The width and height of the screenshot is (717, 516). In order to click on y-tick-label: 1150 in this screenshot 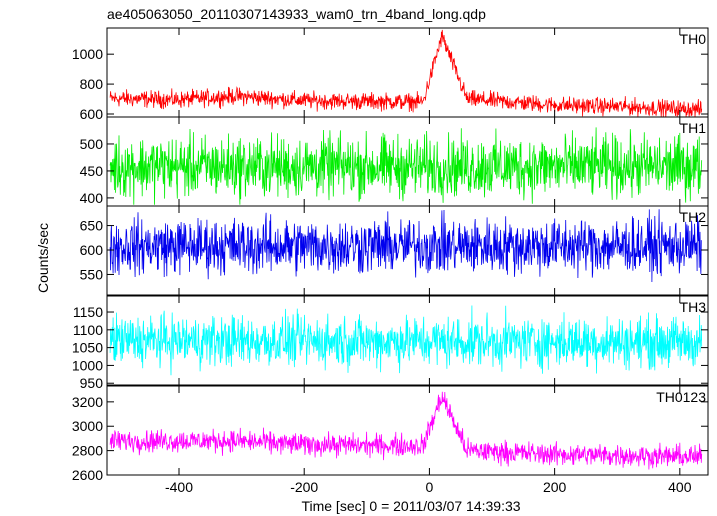, I will do `click(88, 312)`.